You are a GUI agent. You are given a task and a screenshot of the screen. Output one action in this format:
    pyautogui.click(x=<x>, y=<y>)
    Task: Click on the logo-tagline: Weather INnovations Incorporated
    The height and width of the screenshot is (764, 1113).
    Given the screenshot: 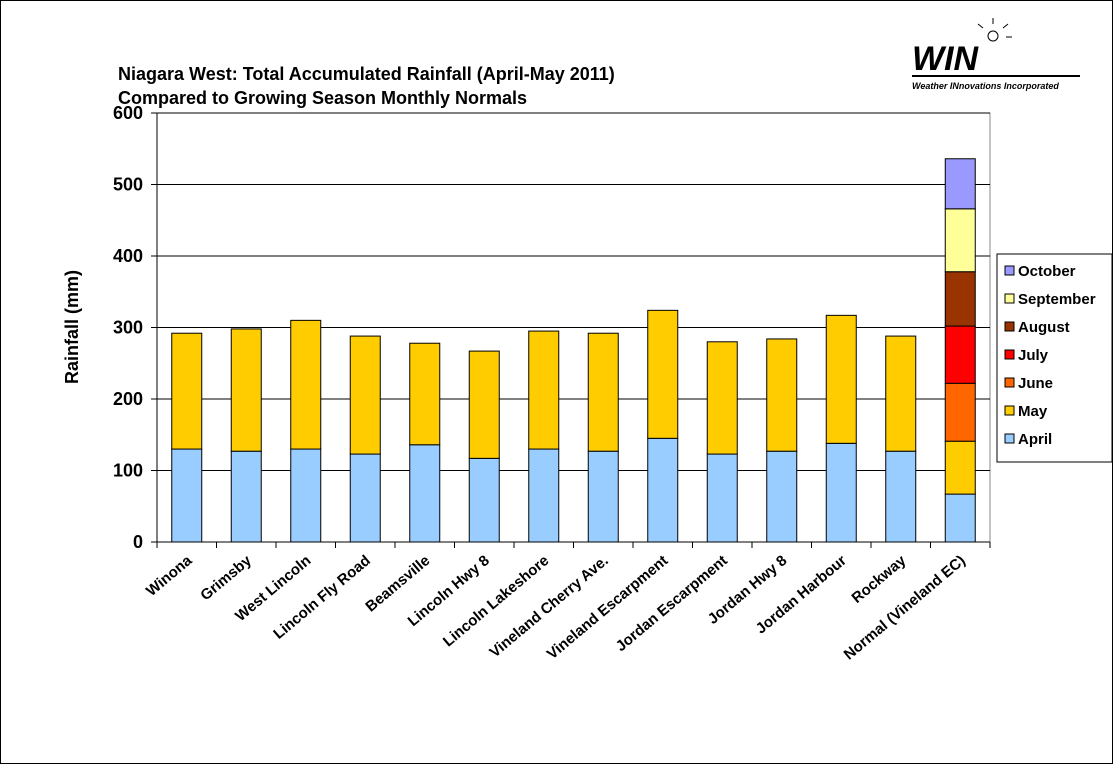 What is the action you would take?
    pyautogui.click(x=985, y=86)
    